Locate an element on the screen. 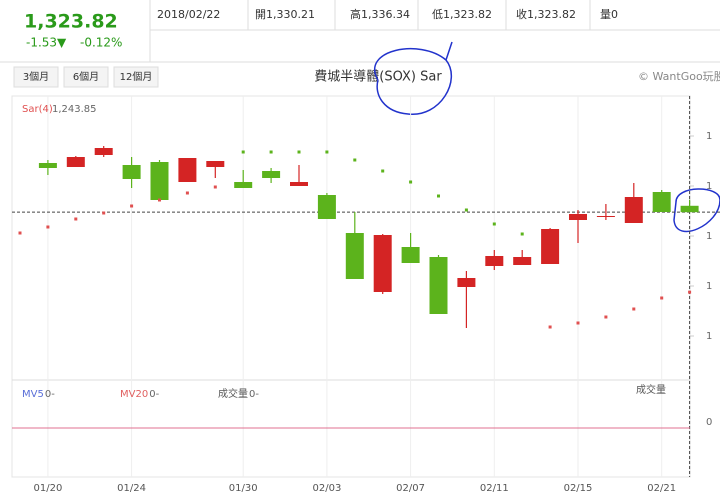 The width and height of the screenshot is (720, 497). low: 低1,323.82 is located at coordinates (462, 14).